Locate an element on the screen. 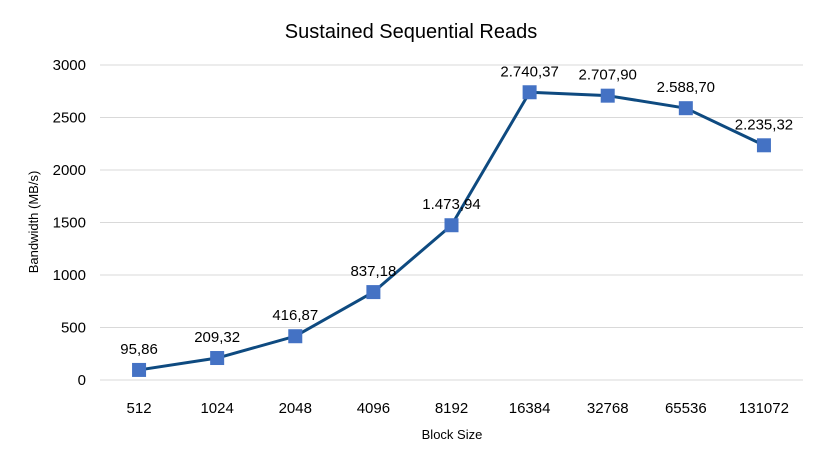 The width and height of the screenshot is (823, 462). x-tick-label: 65536 is located at coordinates (686, 408).